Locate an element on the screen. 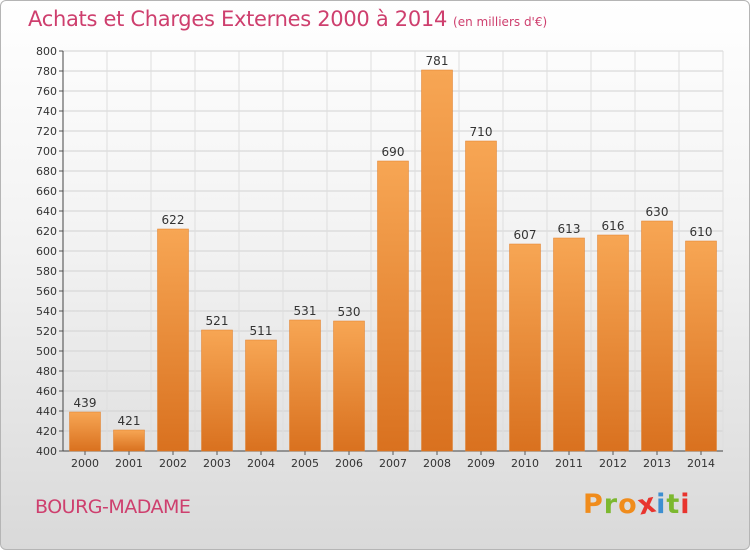  y-tick-label: 680 is located at coordinates (46, 171).